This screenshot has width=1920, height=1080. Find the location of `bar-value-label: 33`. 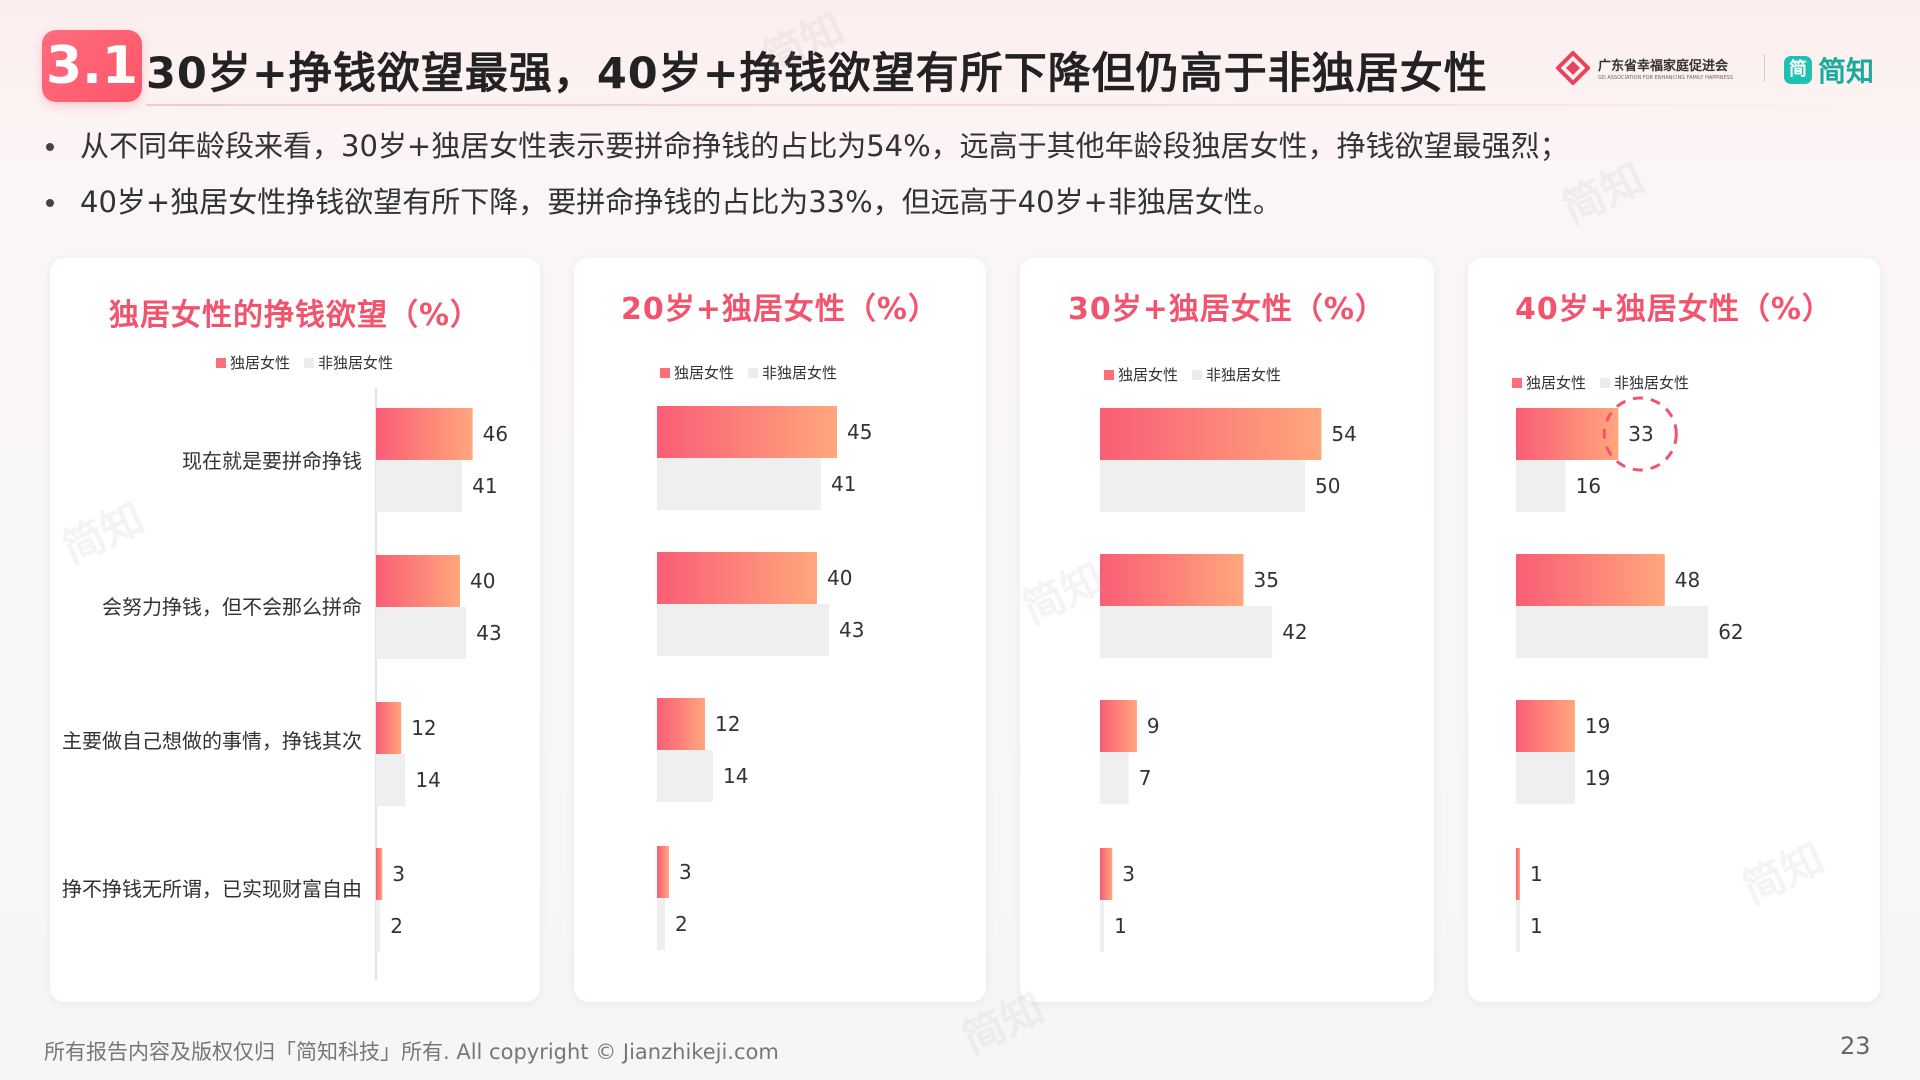

bar-value-label: 33 is located at coordinates (1640, 434).